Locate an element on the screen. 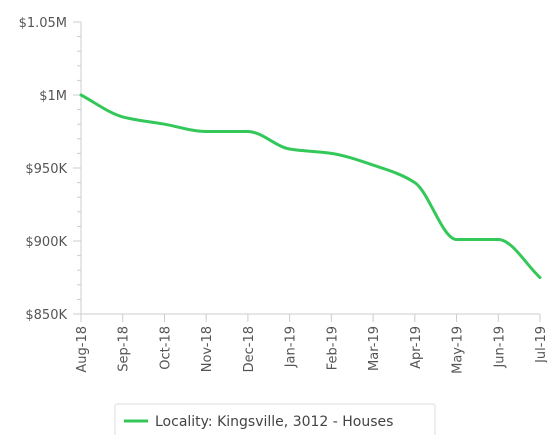 The image size is (547, 435). legend-entry-label: Locality: Kingsville, 3012 - Houses is located at coordinates (274, 422).